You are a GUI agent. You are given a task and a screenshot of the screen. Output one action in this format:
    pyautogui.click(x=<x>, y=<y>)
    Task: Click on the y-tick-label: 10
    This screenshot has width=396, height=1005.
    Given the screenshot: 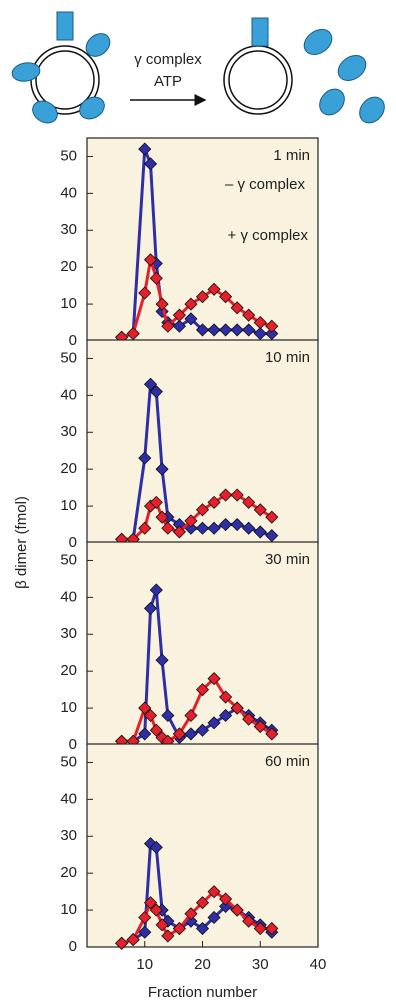 What is the action you would take?
    pyautogui.click(x=68, y=505)
    